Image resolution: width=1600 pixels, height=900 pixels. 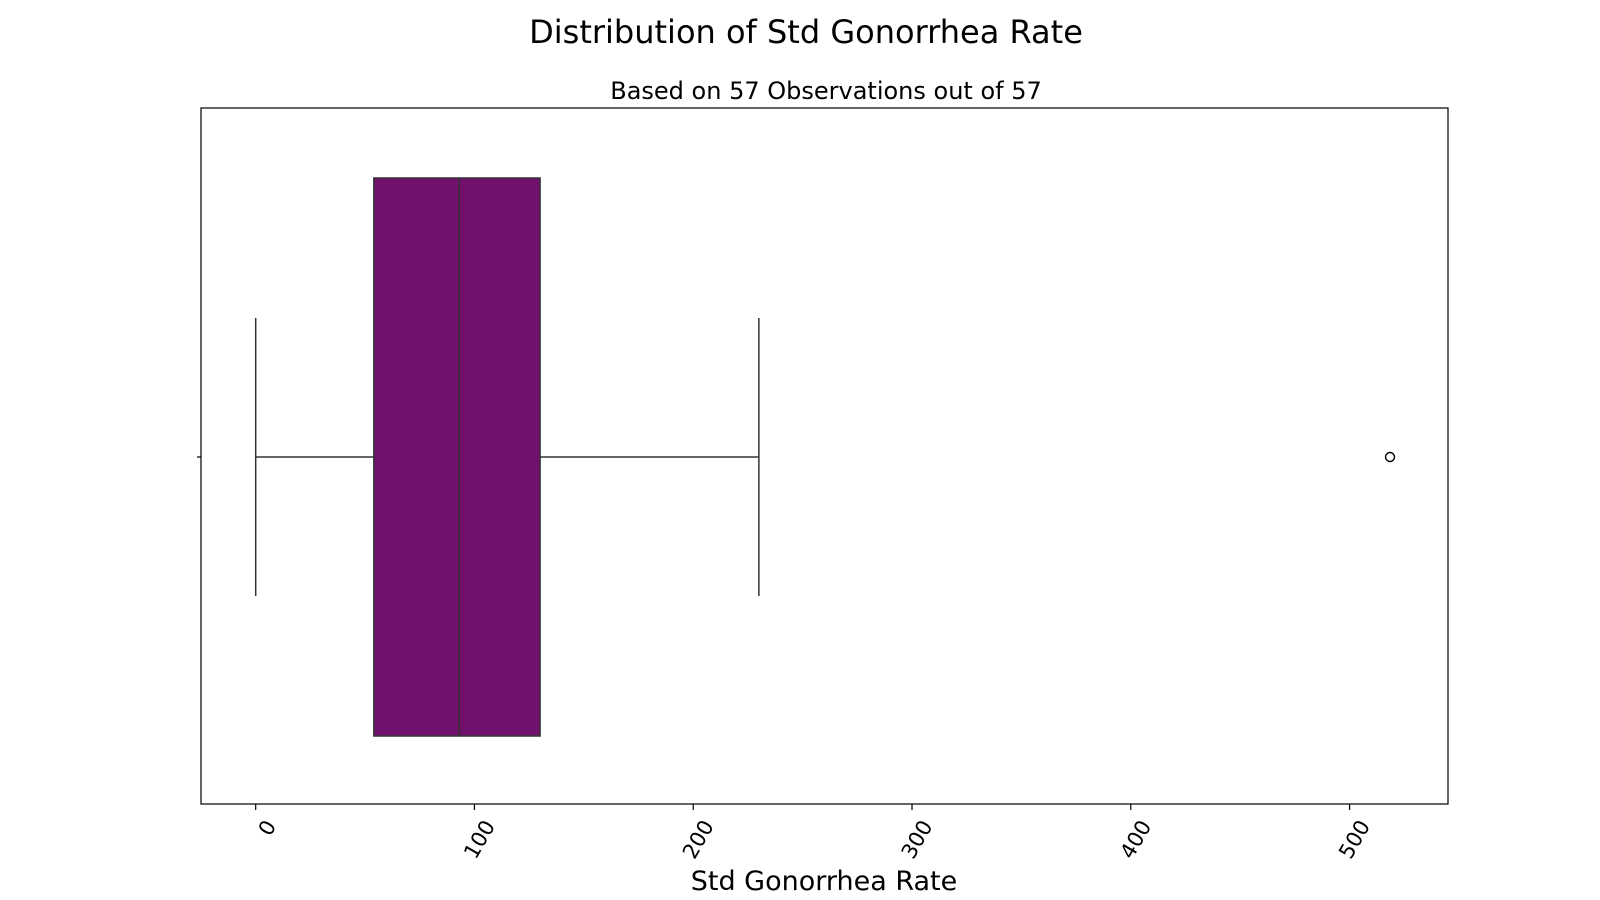 What do you see at coordinates (1354, 839) in the screenshot?
I see `x-tick-label: 500` at bounding box center [1354, 839].